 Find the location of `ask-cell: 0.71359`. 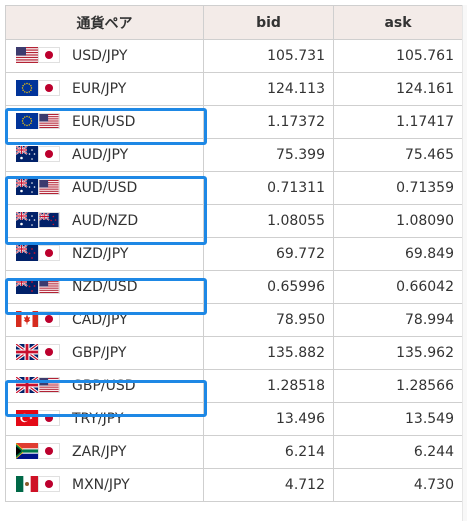

ask-cell: 0.71359 is located at coordinates (398, 188).